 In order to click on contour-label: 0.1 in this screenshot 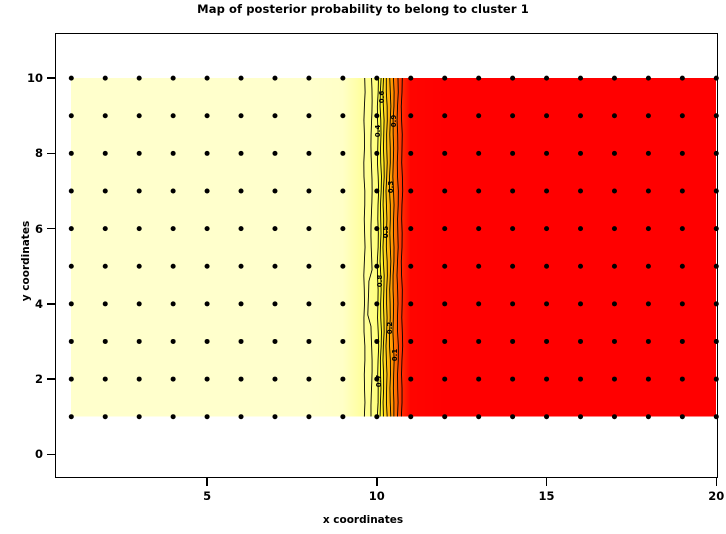, I will do `click(395, 354)`.